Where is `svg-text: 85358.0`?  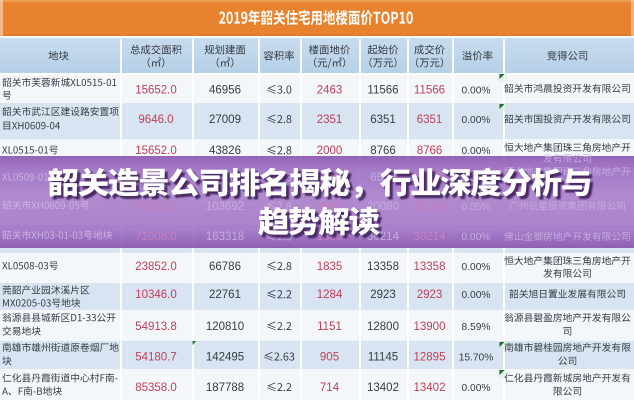
svg-text: 85358.0 is located at coordinates (156, 388).